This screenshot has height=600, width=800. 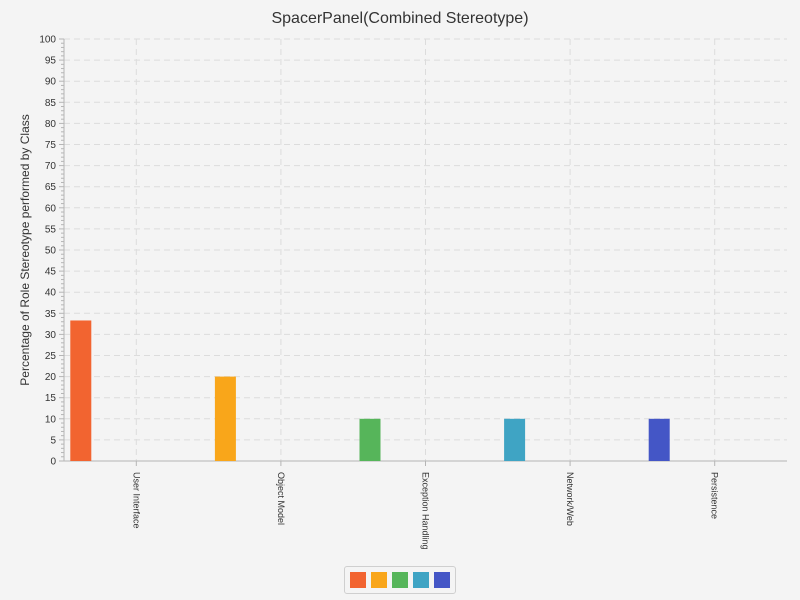 What do you see at coordinates (51, 61) in the screenshot?
I see `y-tick-label: 95` at bounding box center [51, 61].